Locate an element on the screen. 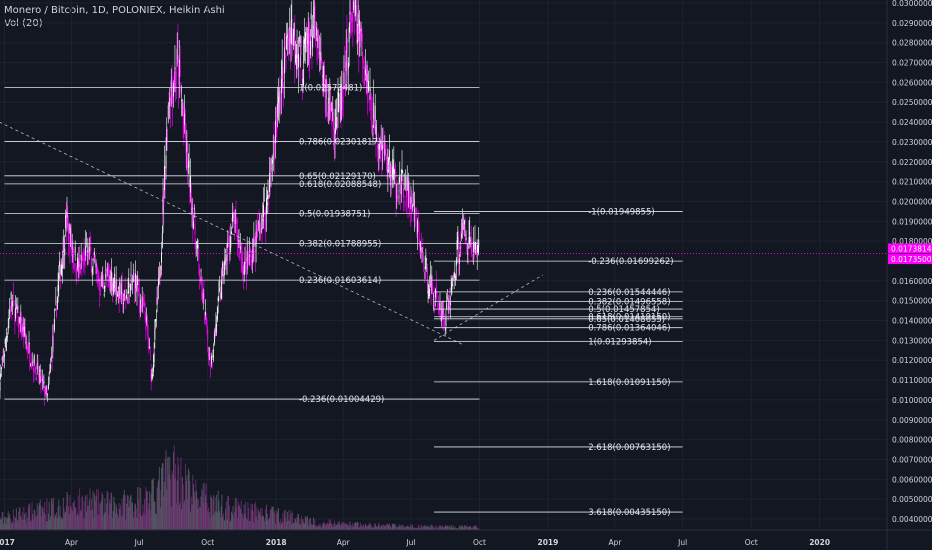  x-tick-label: 2018 is located at coordinates (276, 542).